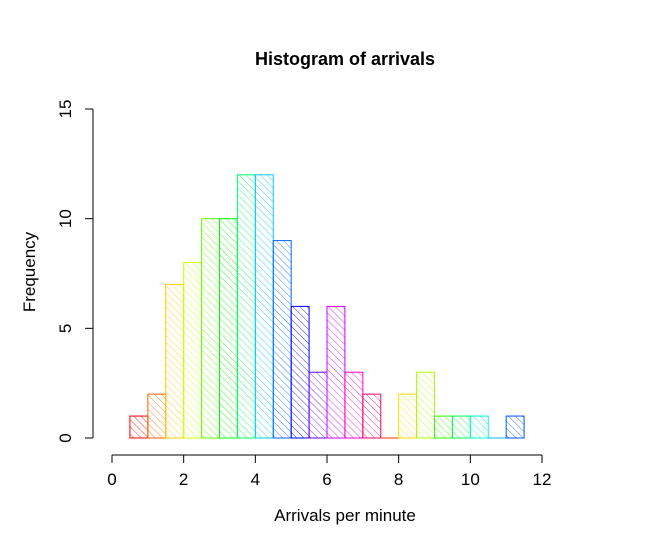 The image size is (650, 549). I want to click on chart-title: Histogram of arrivals, so click(345, 59).